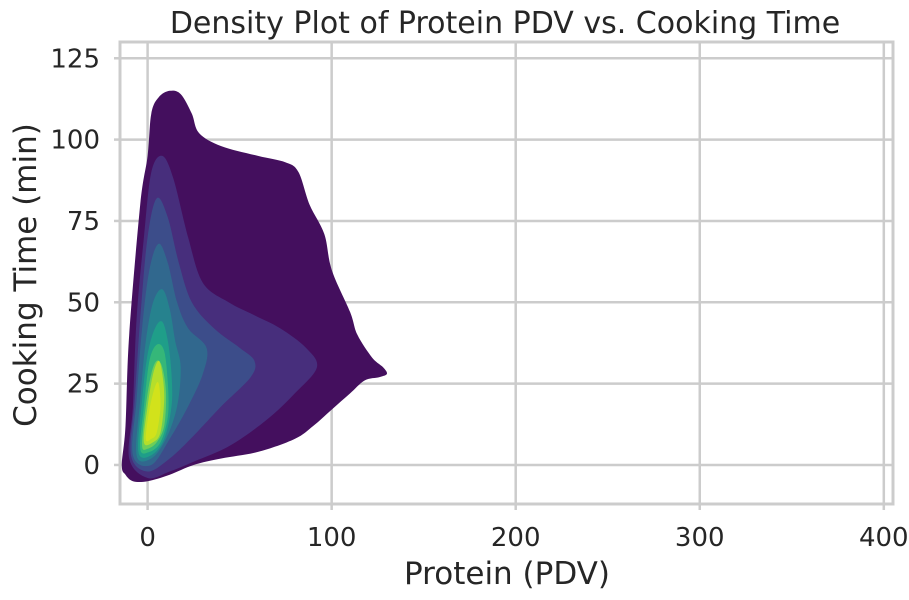 This screenshot has width=909, height=600. What do you see at coordinates (516, 538) in the screenshot?
I see `x-tick-label: 200` at bounding box center [516, 538].